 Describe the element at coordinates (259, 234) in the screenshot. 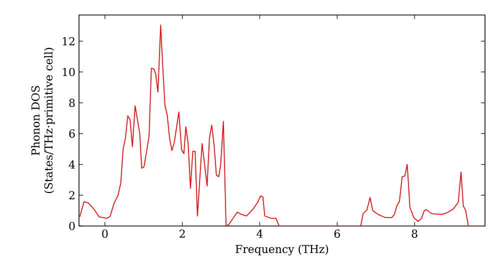

I see `x-tick-label: 4` at that location.